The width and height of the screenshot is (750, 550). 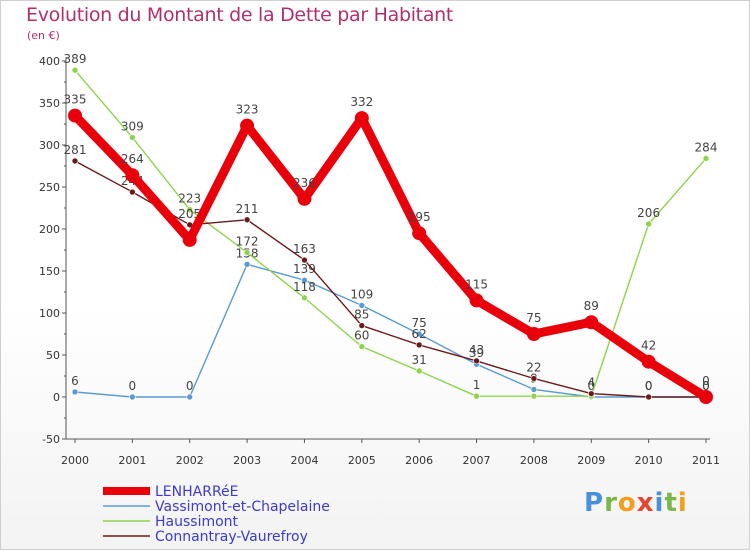 I want to click on data-label: 60, so click(x=361, y=336).